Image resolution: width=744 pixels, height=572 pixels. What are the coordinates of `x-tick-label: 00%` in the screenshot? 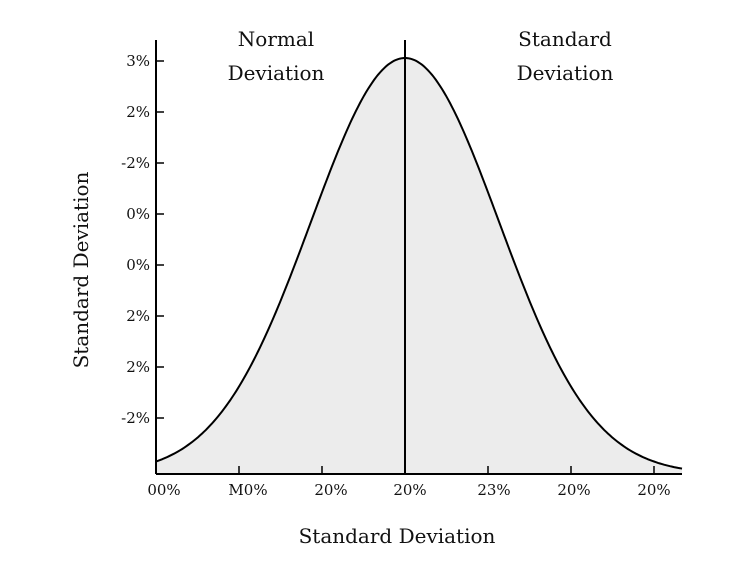 It's located at (163, 490).